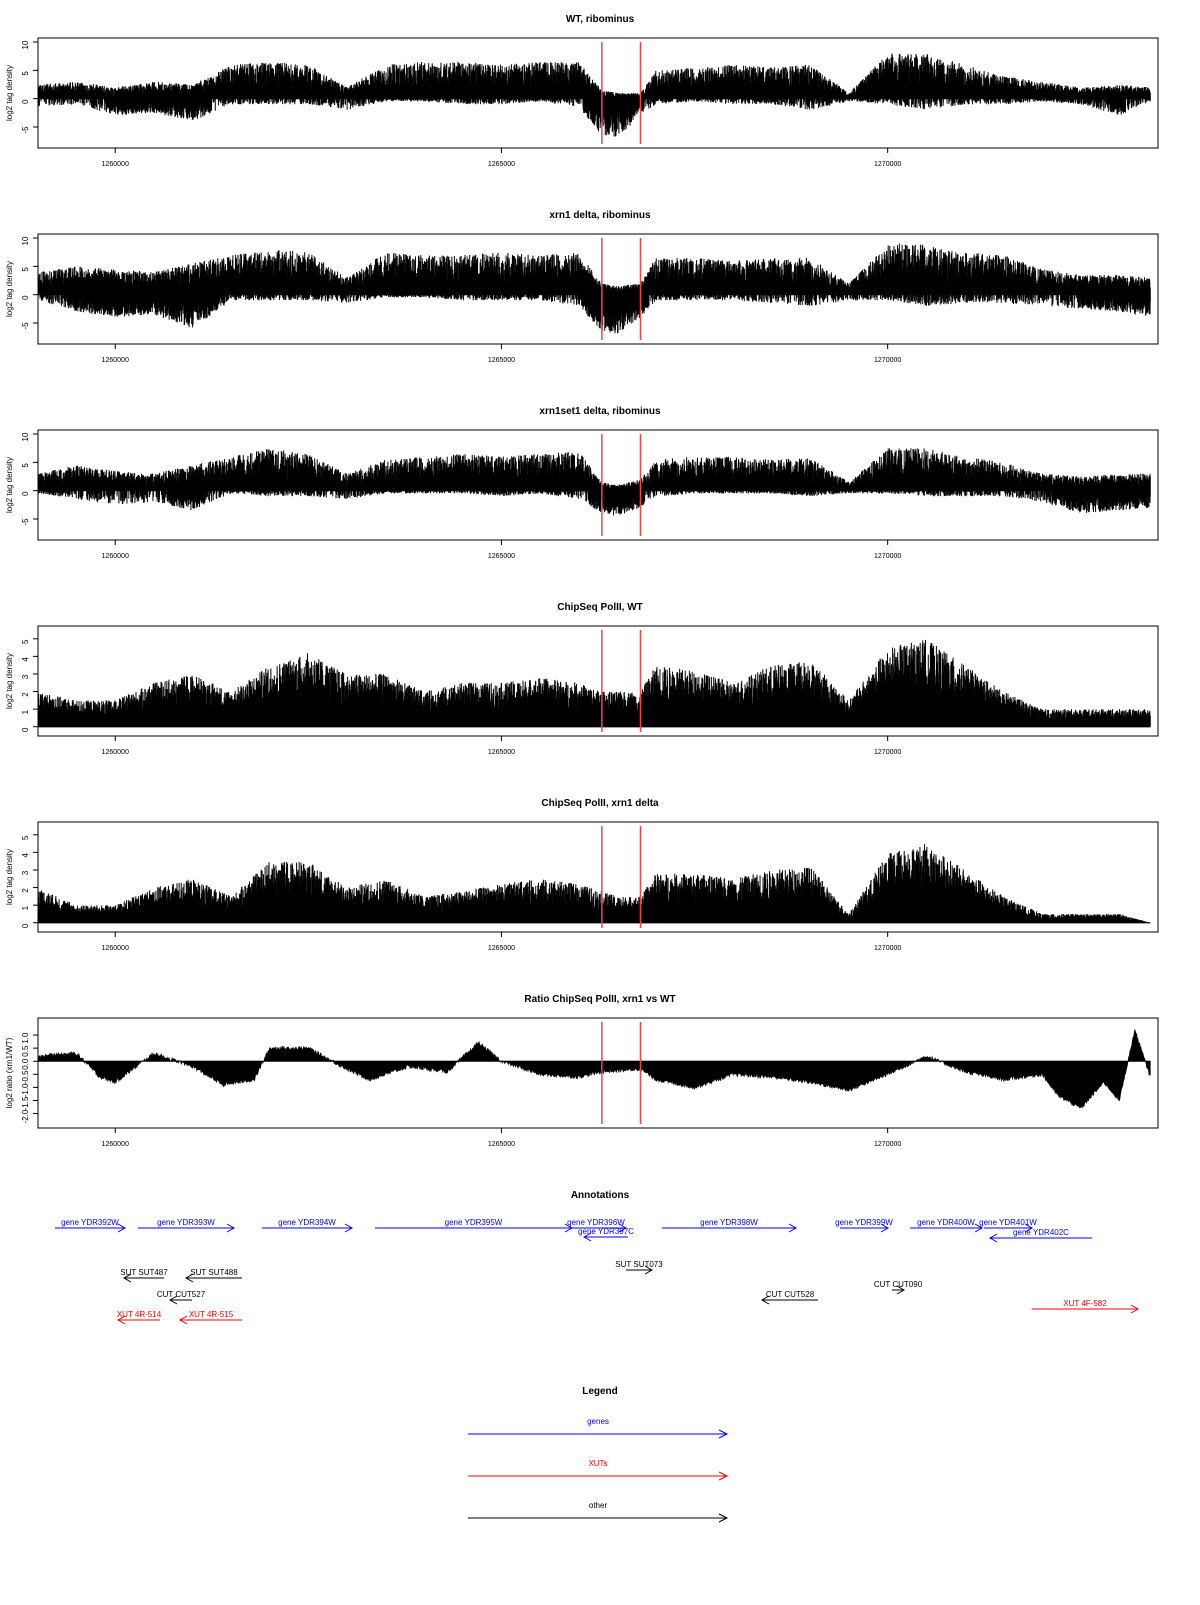 This screenshot has height=1605, width=1200. What do you see at coordinates (501, 164) in the screenshot?
I see `x-tick-label: 1265000` at bounding box center [501, 164].